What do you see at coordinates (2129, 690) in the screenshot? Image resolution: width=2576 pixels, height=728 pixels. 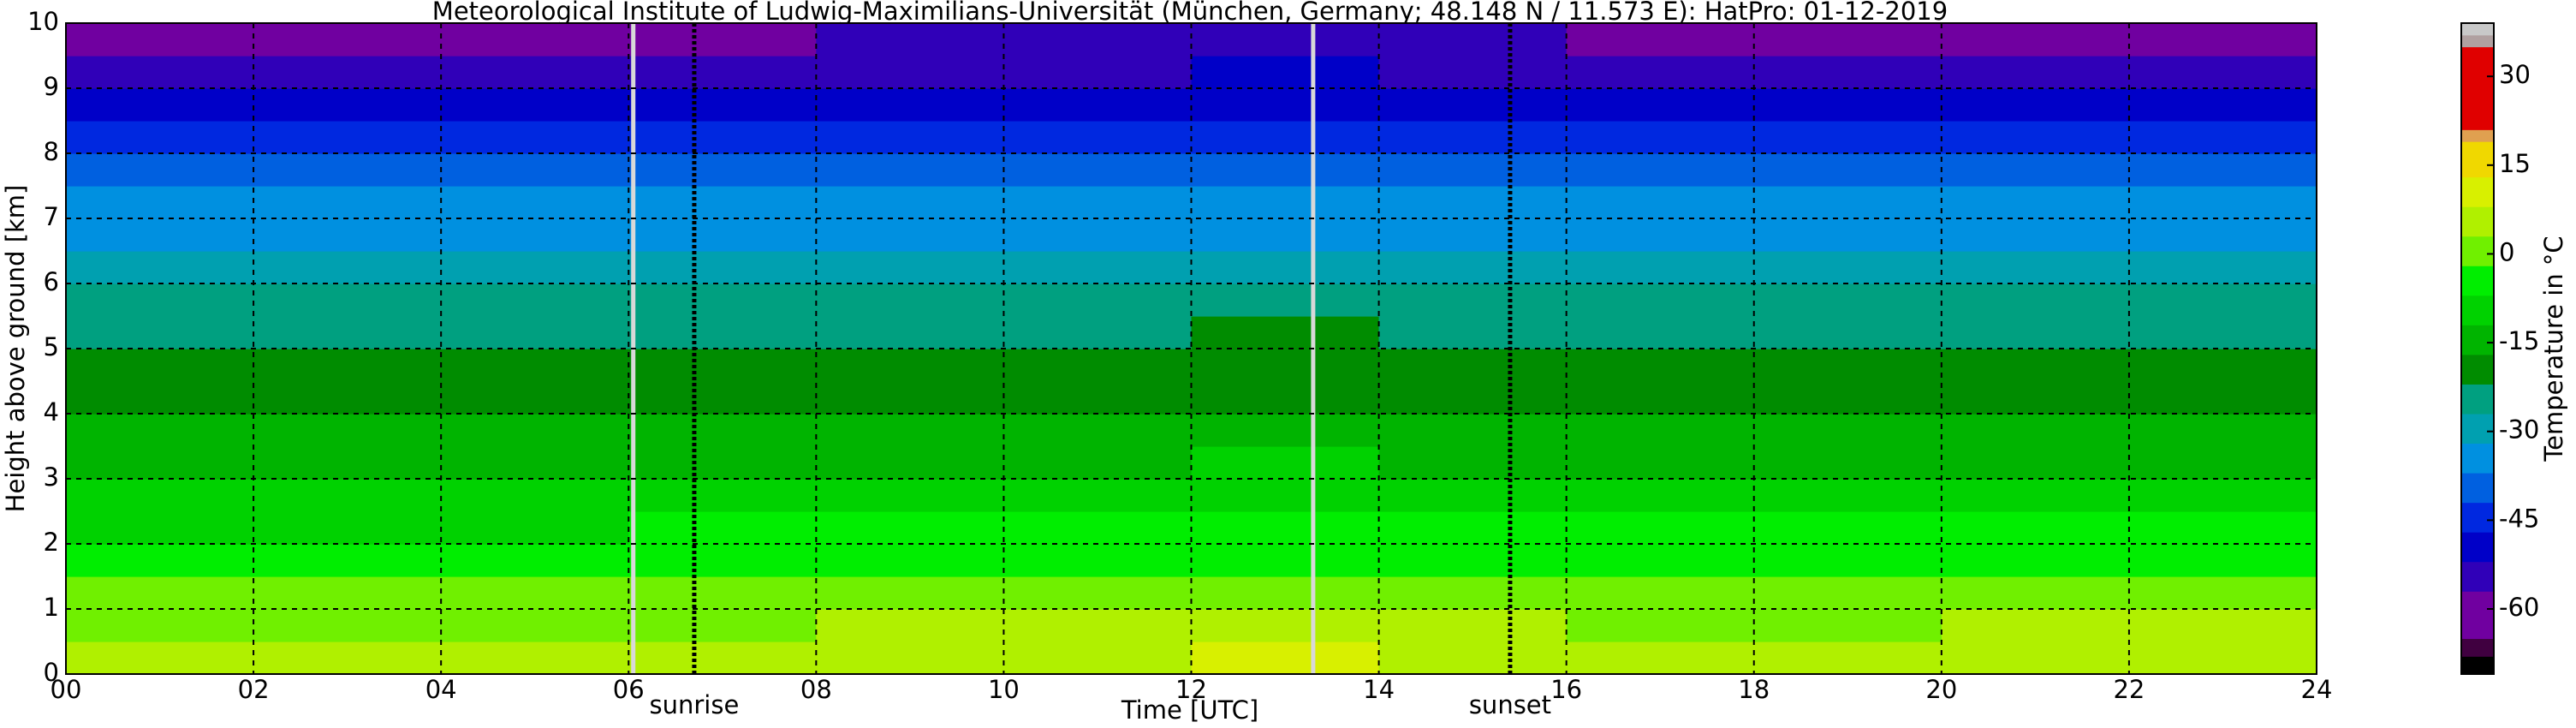 I see `x-tick-label: 22` at bounding box center [2129, 690].